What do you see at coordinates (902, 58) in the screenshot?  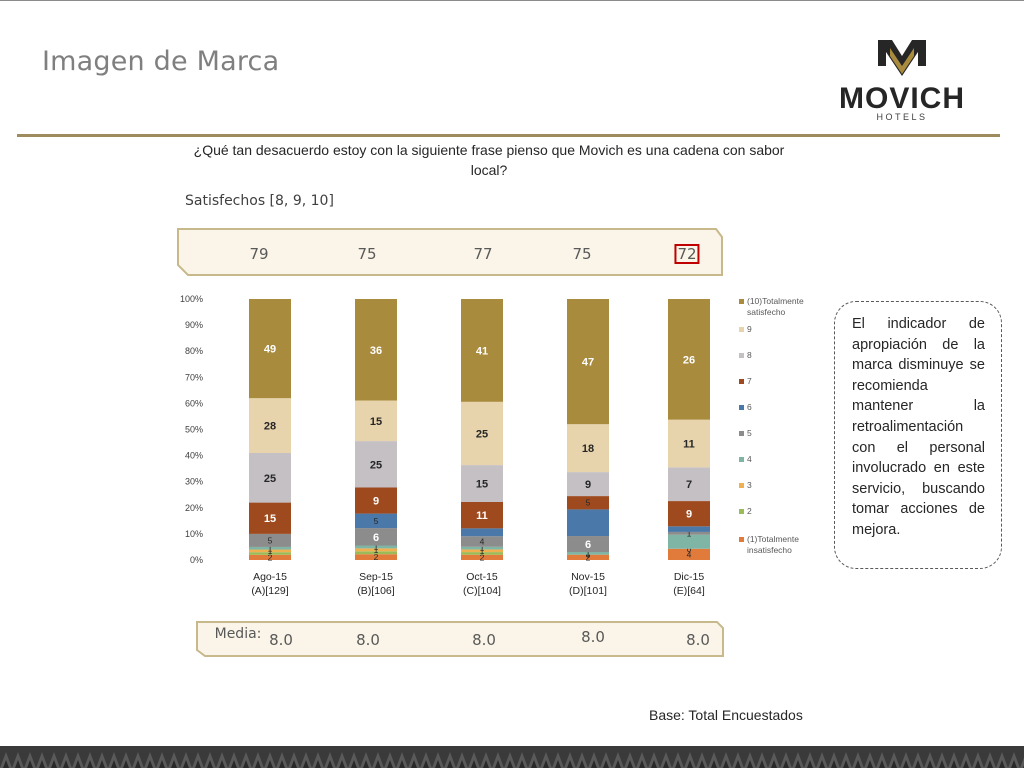 I see `mv-monogram-icon` at bounding box center [902, 58].